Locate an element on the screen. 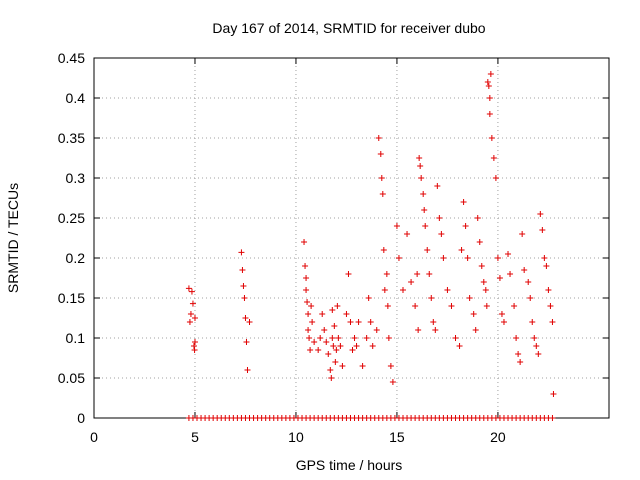  x-tick-label: 0 is located at coordinates (94, 437).